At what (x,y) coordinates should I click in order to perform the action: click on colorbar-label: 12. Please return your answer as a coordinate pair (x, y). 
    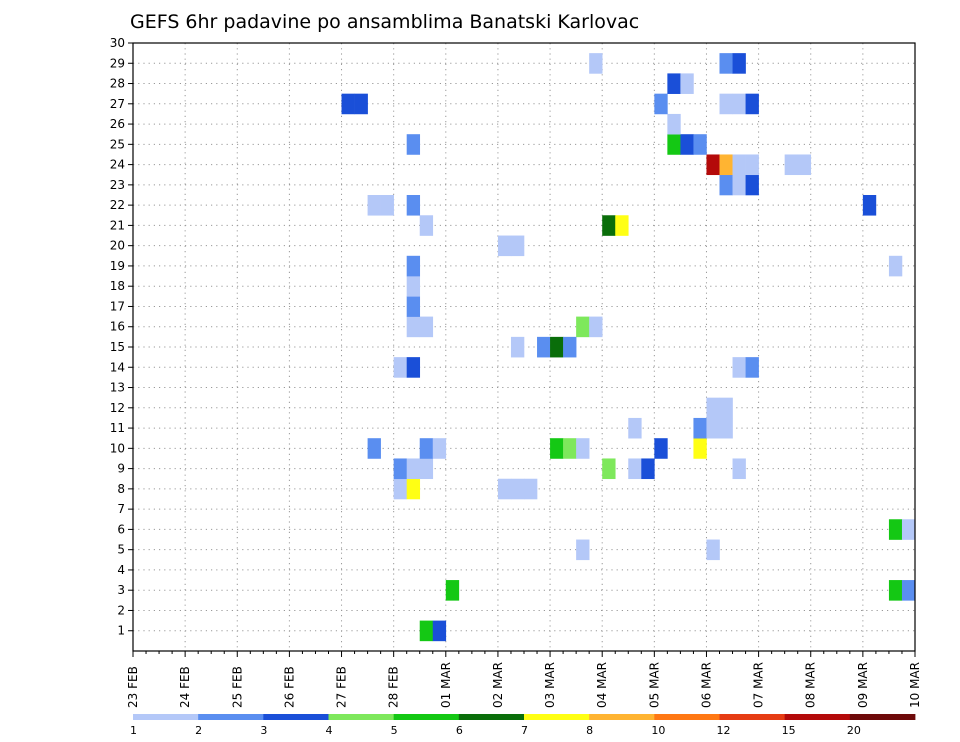
    Looking at the image, I should click on (724, 730).